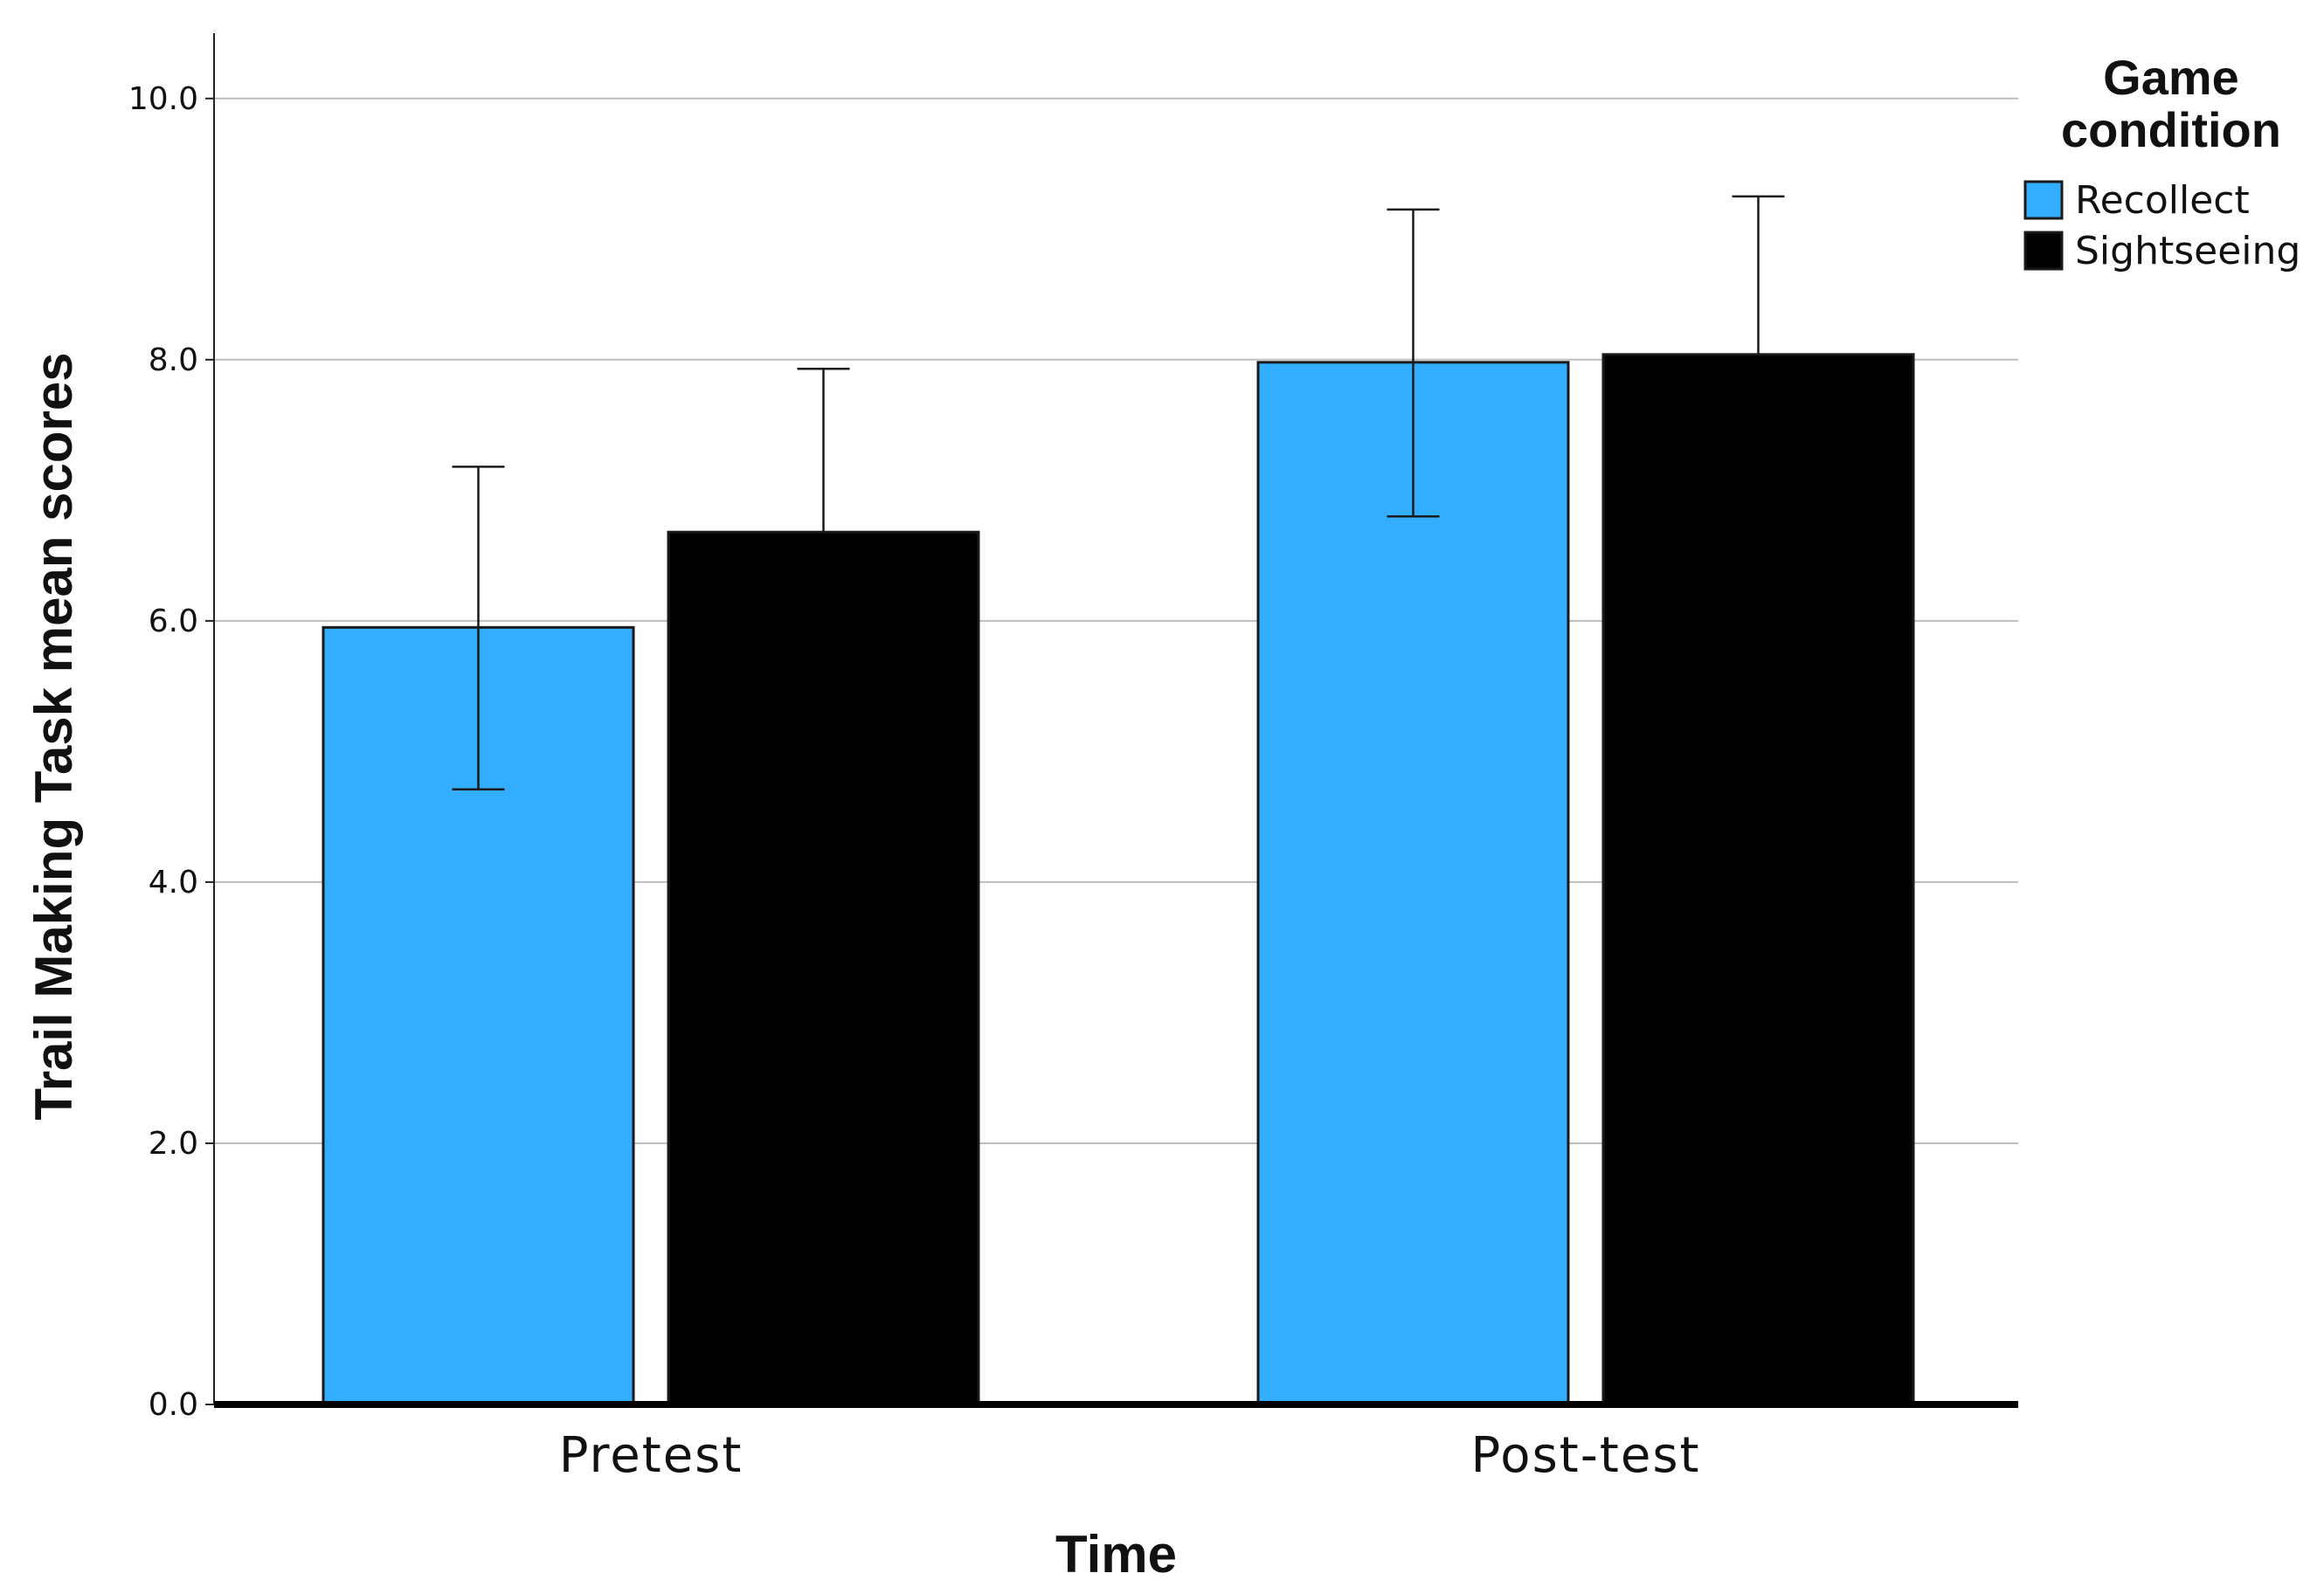 The height and width of the screenshot is (1594, 2324). Describe the element at coordinates (174, 1405) in the screenshot. I see `y-tick-label: 0.0` at that location.